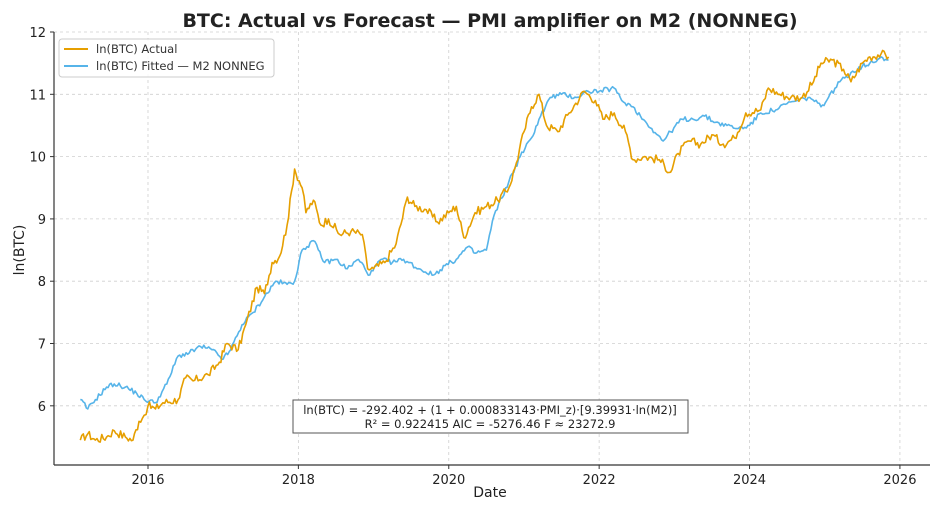 Image resolution: width=940 pixels, height=513 pixels. Describe the element at coordinates (147, 480) in the screenshot. I see `x-tick-label: 2016` at that location.